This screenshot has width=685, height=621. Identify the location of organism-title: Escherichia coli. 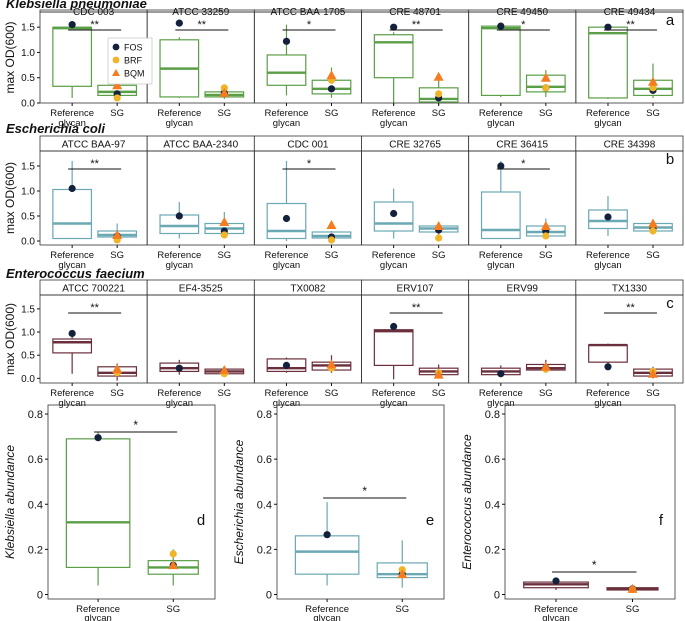
(55, 128).